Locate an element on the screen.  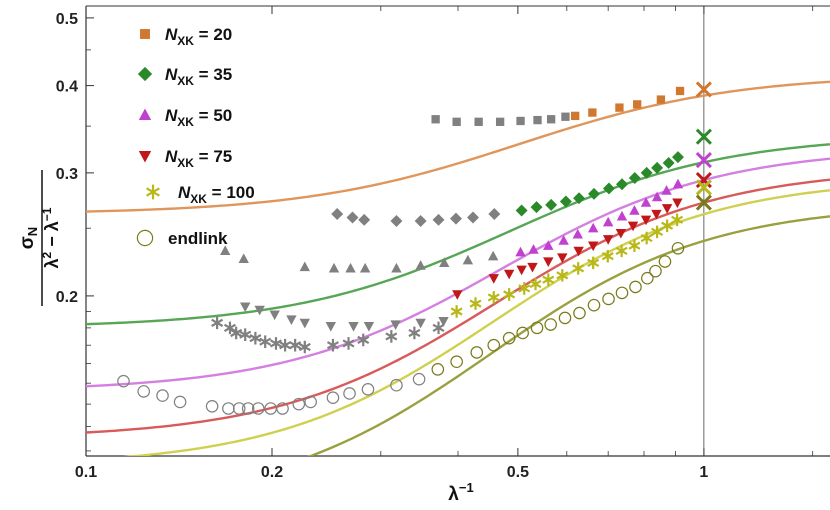
y-tick-label: 0.2 is located at coordinates (67, 297).